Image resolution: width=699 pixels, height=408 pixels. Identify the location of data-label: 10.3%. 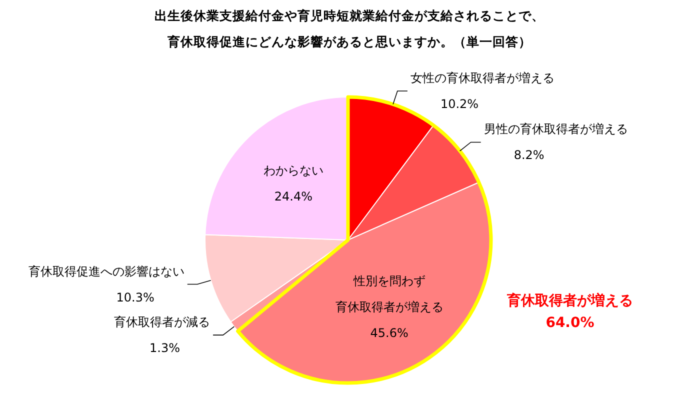
(135, 297).